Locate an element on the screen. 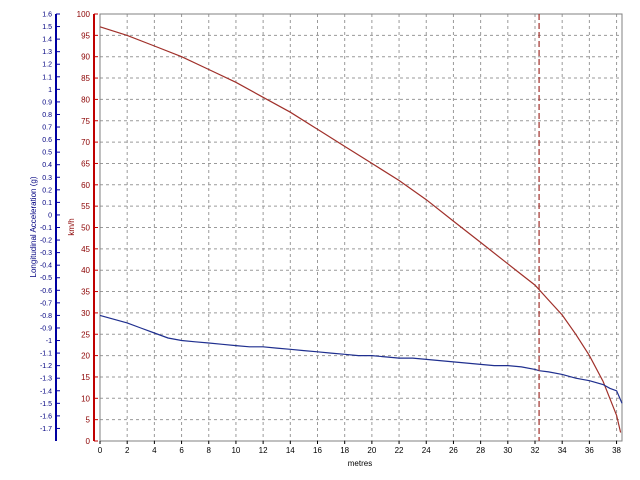 This screenshot has height=480, width=640. accel-tick-label: -0.1 is located at coordinates (46, 228).